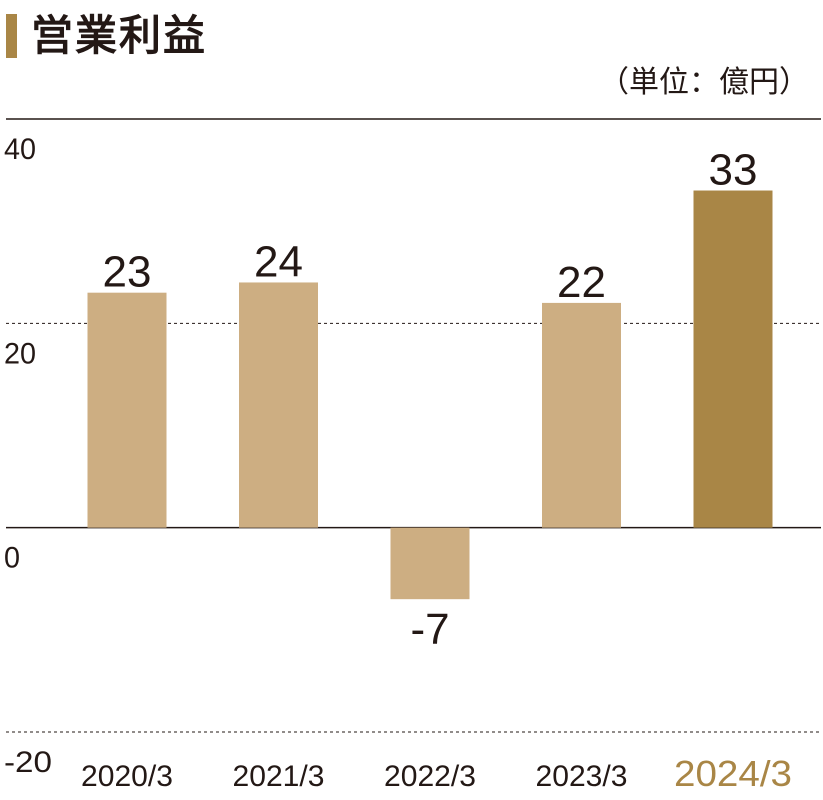 The height and width of the screenshot is (800, 823). What do you see at coordinates (581, 282) in the screenshot?
I see `data-label-2023/3: 22` at bounding box center [581, 282].